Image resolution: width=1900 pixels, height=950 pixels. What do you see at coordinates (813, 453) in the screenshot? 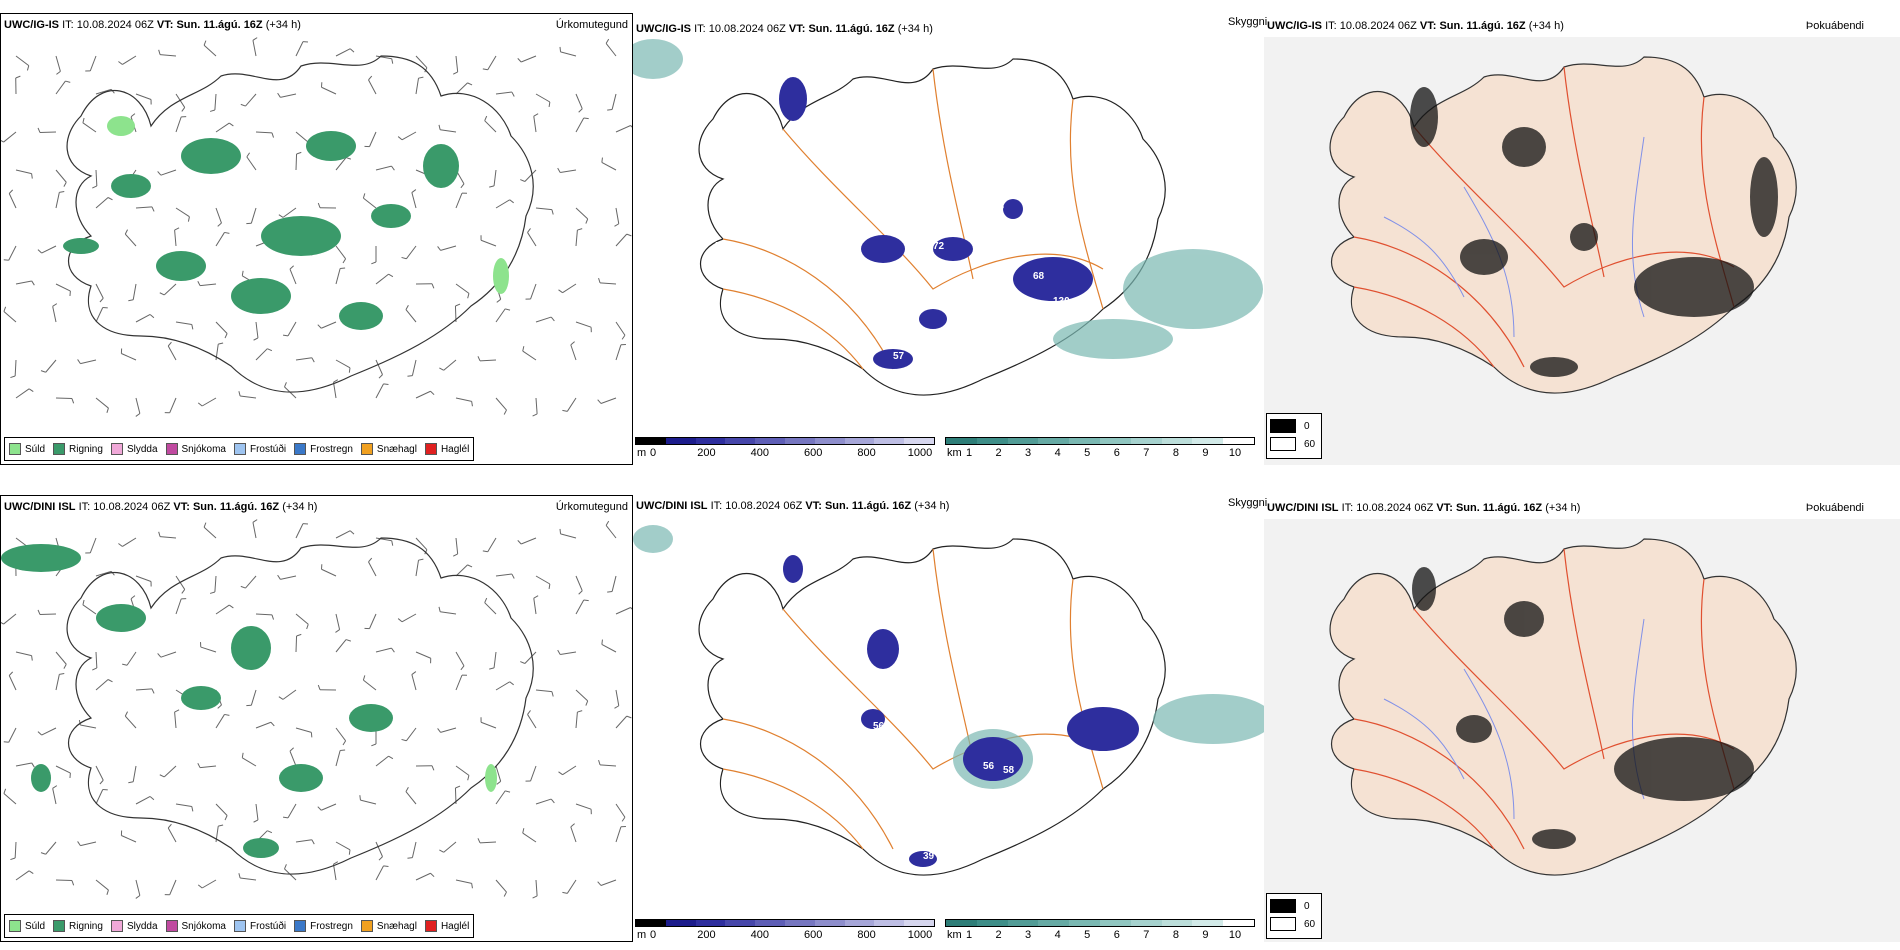
I see `colorbar-tick: 600` at bounding box center [813, 453].